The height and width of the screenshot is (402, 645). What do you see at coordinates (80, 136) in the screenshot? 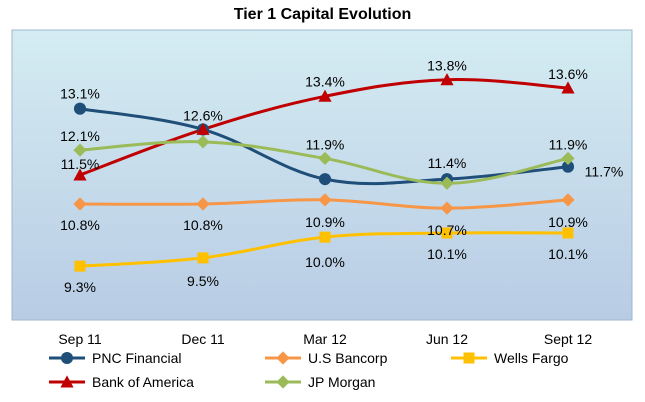
I see `data-label-jp-morgan-1: 12.1%` at bounding box center [80, 136].